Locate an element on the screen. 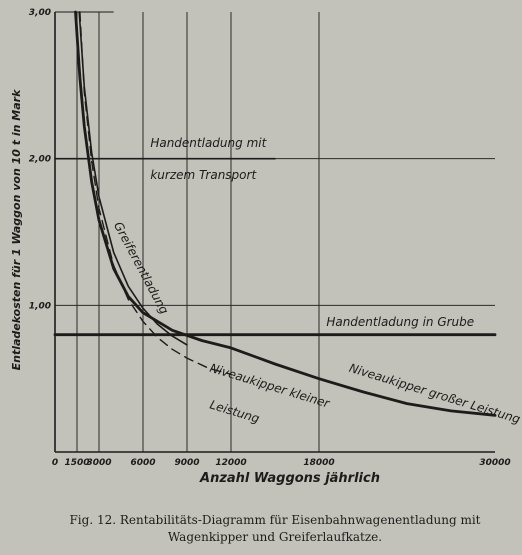  caption-line-2: Wagenkipper und Greiferlaufkatze. is located at coordinates (275, 537).